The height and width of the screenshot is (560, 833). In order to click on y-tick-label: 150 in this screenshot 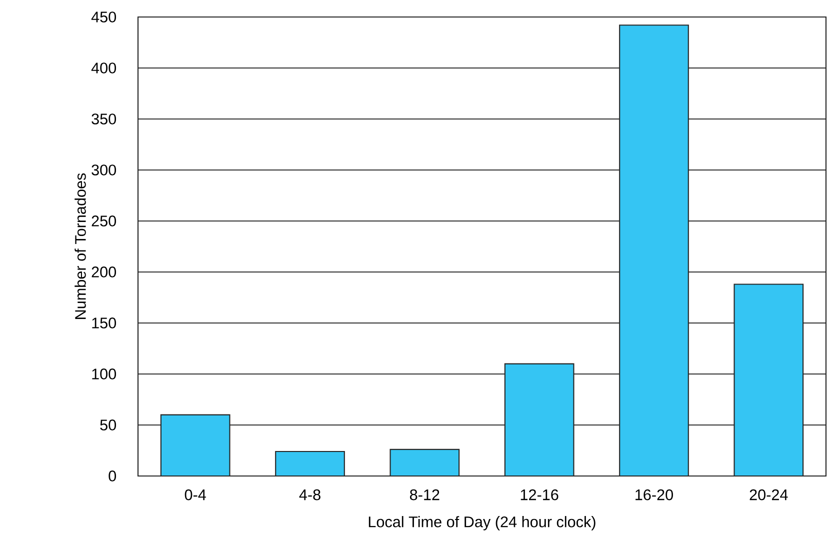, I will do `click(104, 323)`.